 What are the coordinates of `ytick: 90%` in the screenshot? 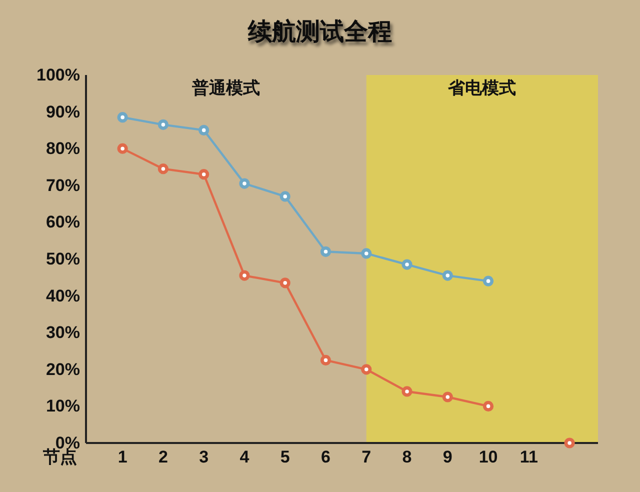 It's located at (63, 112).